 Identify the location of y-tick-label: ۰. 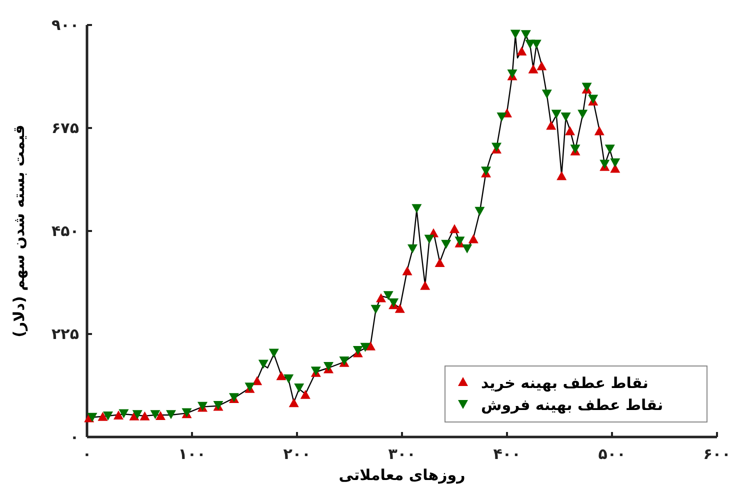
(74, 437).